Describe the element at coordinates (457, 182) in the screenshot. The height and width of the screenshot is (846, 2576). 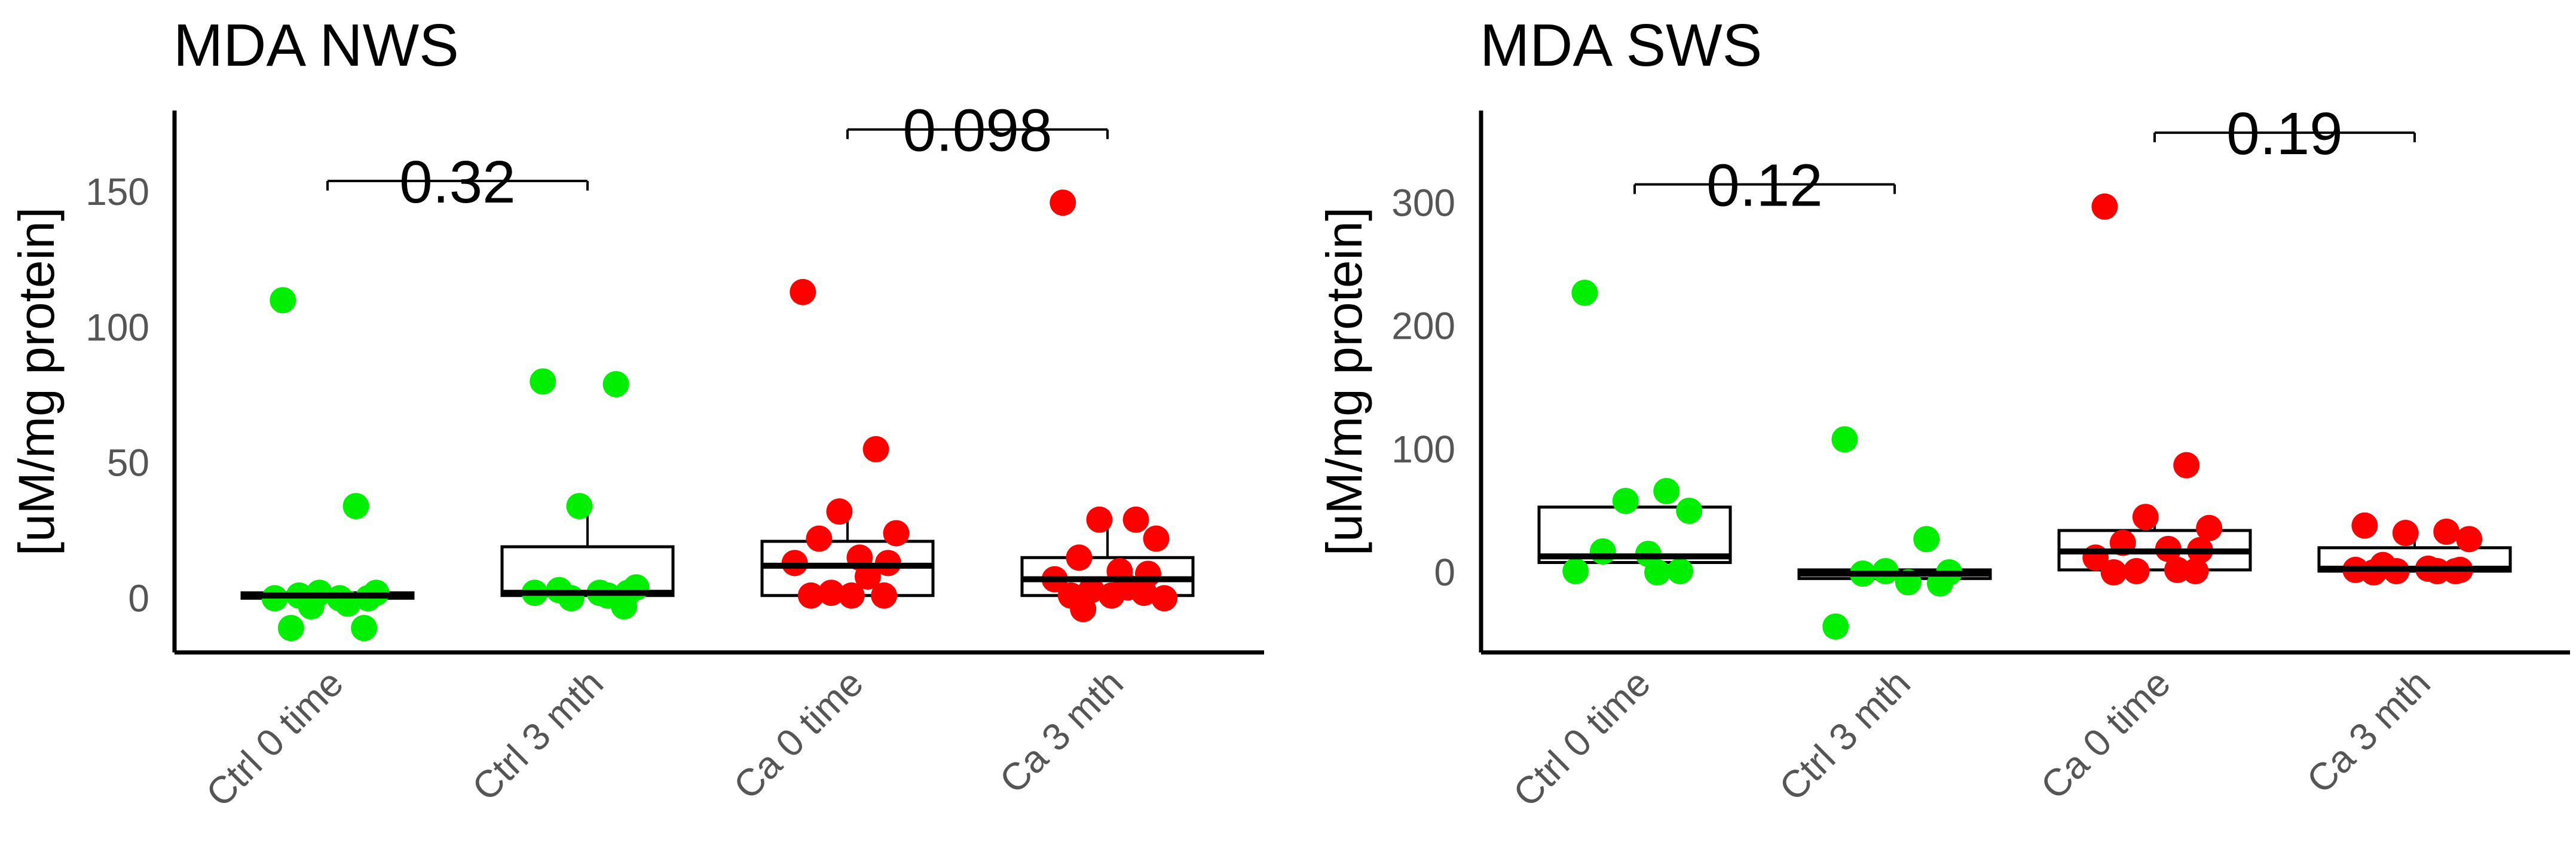
I see `p-value-label: 0.32` at that location.